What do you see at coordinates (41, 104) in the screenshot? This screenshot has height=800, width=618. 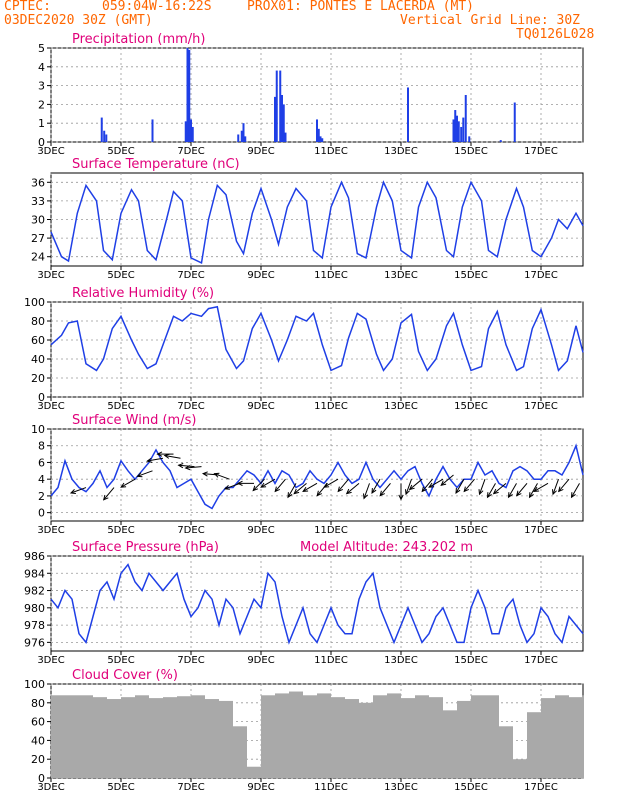 I see `y-tick-label: 2` at bounding box center [41, 104].